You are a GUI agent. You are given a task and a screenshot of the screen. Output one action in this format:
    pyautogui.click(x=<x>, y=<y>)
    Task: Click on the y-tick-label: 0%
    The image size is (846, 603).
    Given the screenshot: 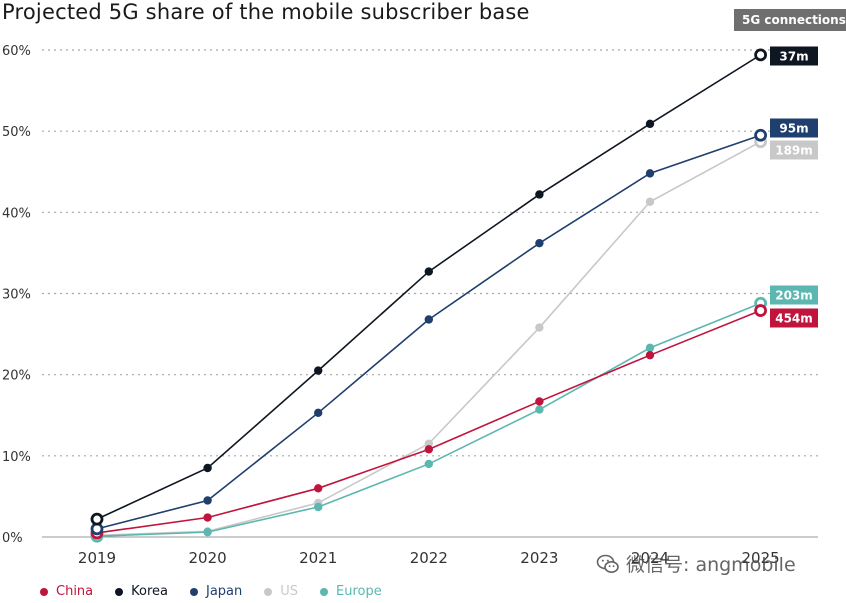 What is the action you would take?
    pyautogui.click(x=12, y=538)
    